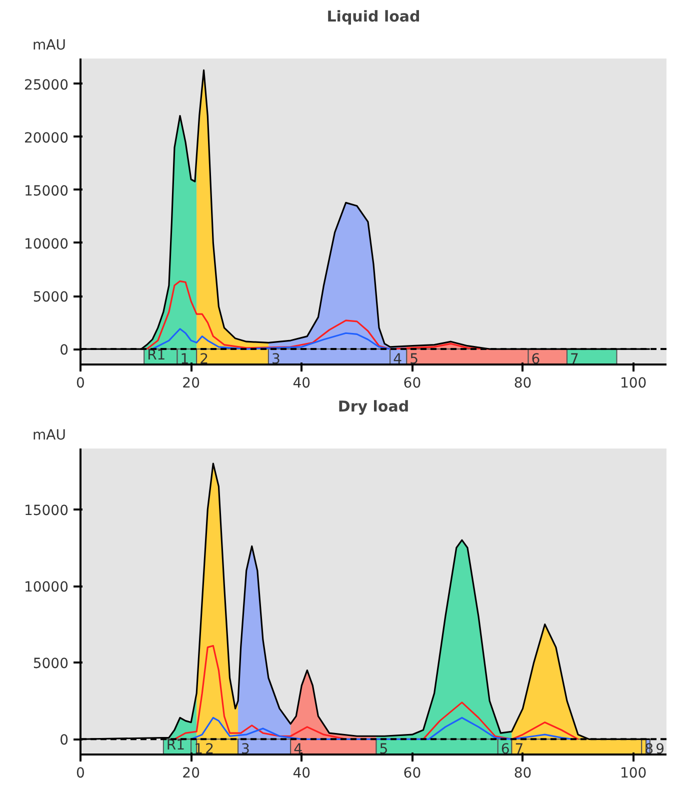  Describe the element at coordinates (660, 750) in the screenshot. I see `band-label: 9` at that location.